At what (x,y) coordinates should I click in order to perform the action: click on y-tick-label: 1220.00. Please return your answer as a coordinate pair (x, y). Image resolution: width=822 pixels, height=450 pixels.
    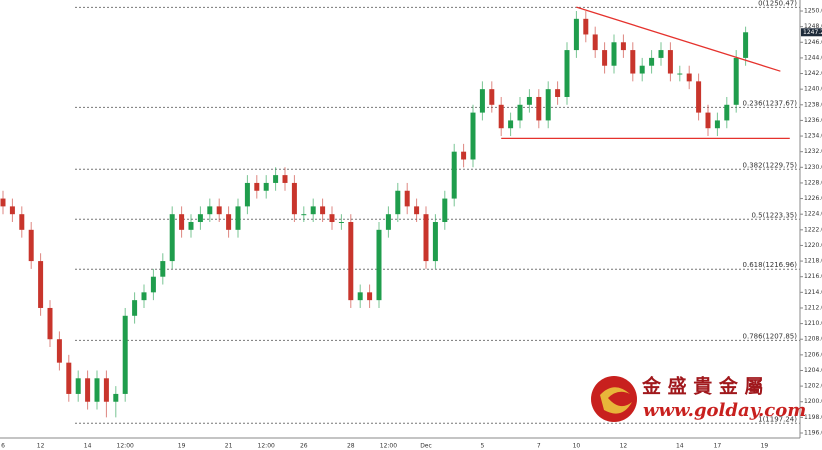
    Looking at the image, I should click on (813, 245).